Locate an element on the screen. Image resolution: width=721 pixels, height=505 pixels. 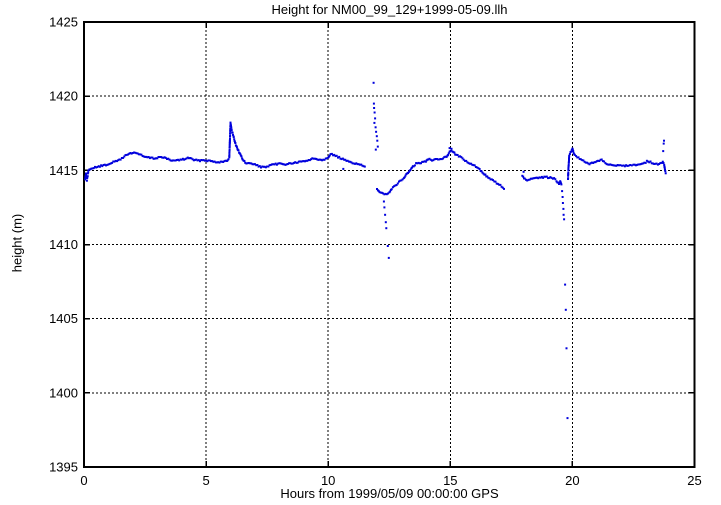
x-axis-label: Hours from 1999/05/09 00:00:00 GPS is located at coordinates (389, 493).